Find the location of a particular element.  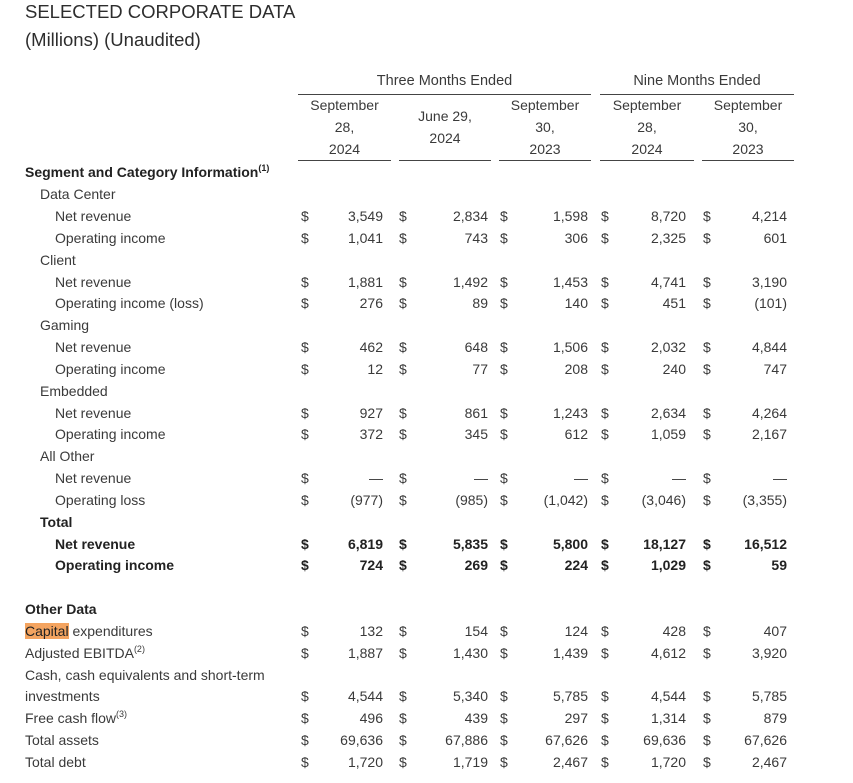

footnote-marker: (2) is located at coordinates (139, 649).